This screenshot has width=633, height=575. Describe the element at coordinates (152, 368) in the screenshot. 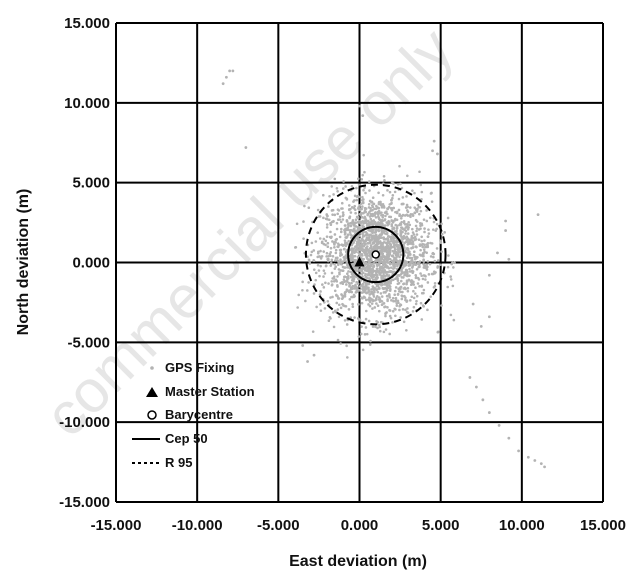

I see `gps-fixing-swatch` at that location.